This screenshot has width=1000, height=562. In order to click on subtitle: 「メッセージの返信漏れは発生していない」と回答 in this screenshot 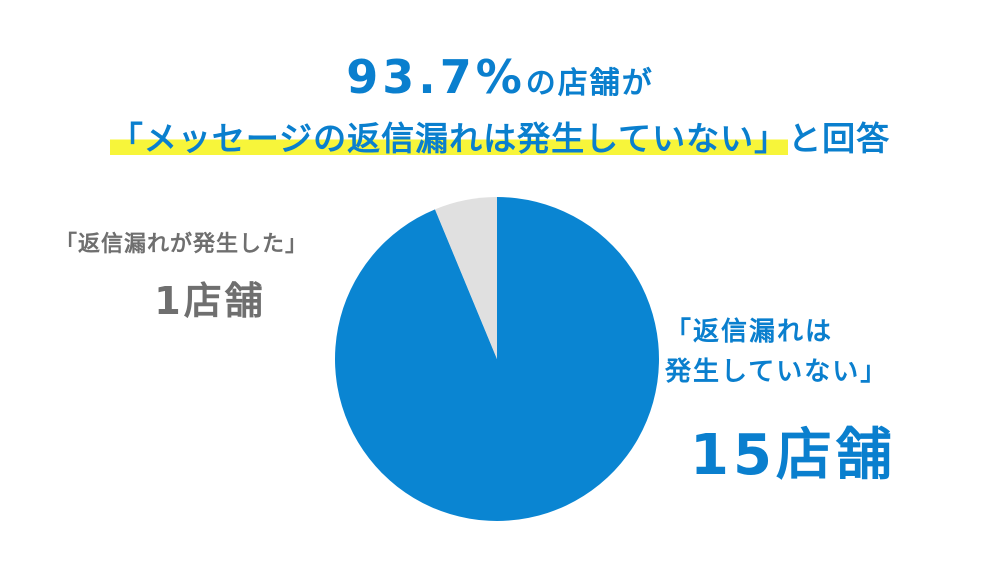, I will do `click(500, 136)`.